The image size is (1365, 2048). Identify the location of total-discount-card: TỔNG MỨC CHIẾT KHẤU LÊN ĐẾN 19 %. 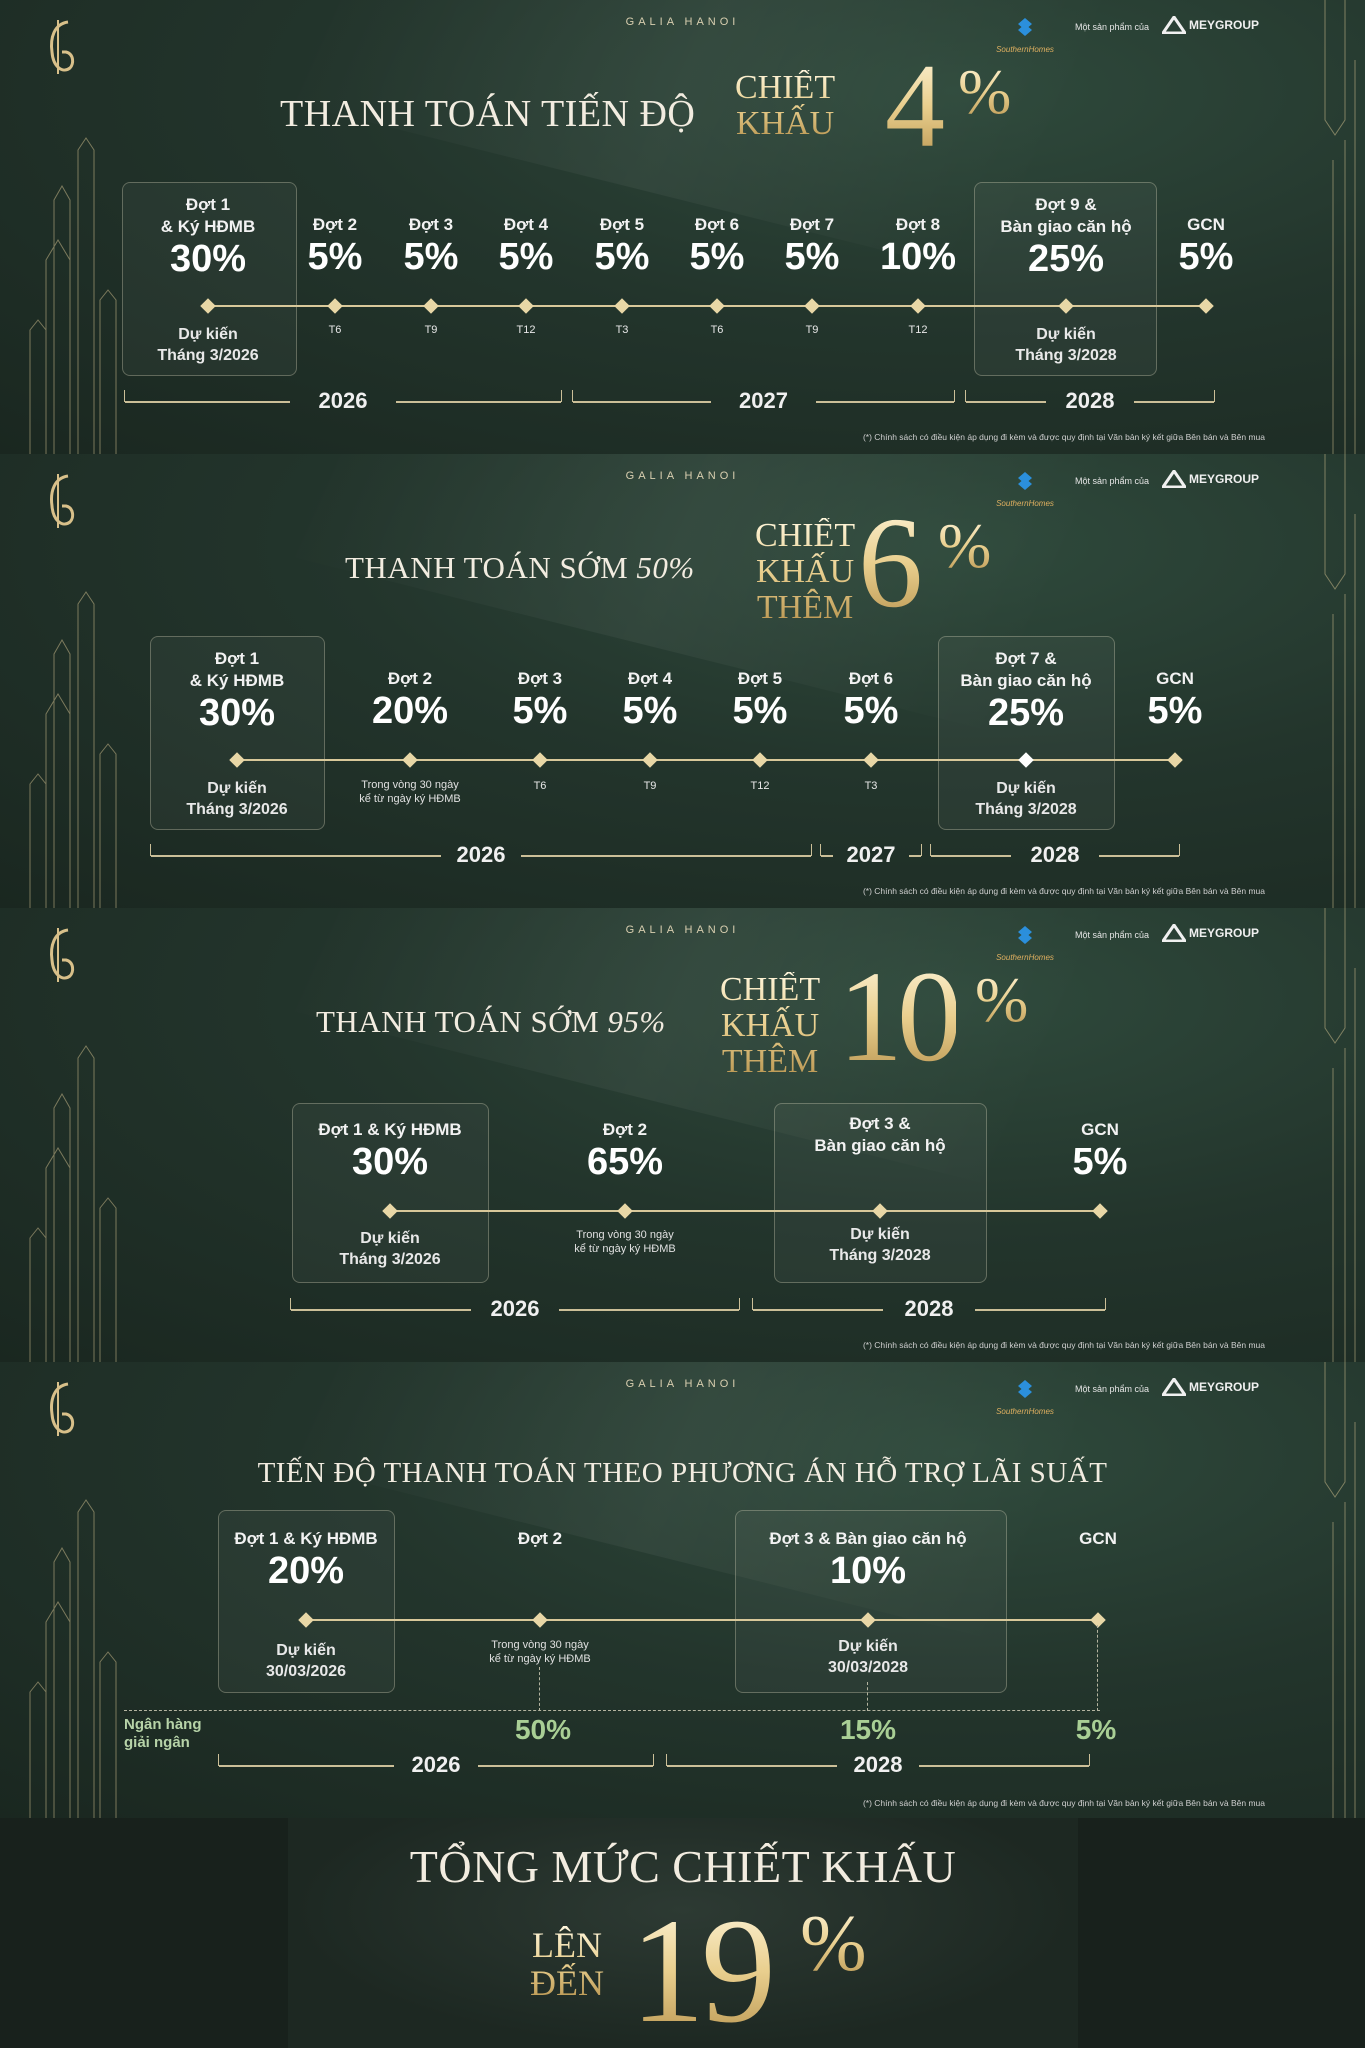
(683, 1933).